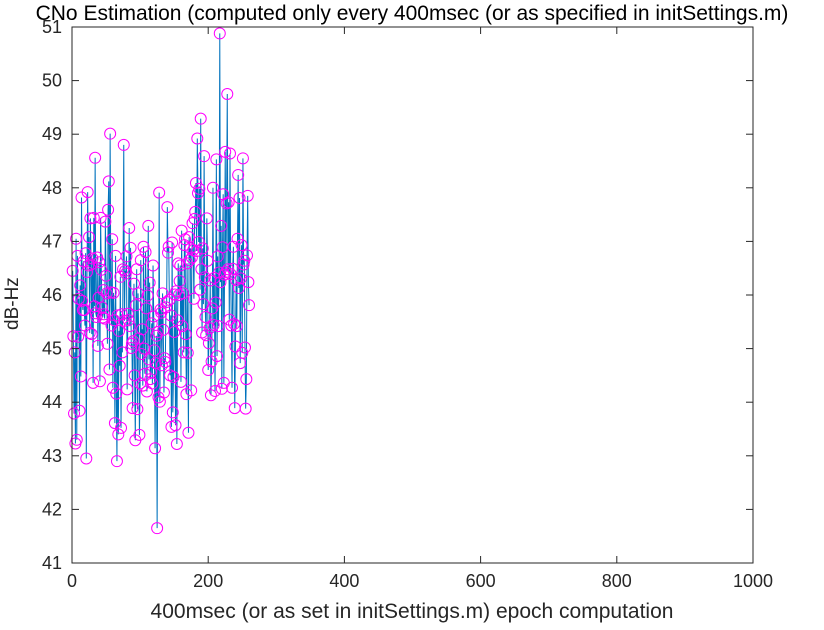 The width and height of the screenshot is (824, 630). Describe the element at coordinates (481, 581) in the screenshot. I see `x-tick-label: 600` at that location.